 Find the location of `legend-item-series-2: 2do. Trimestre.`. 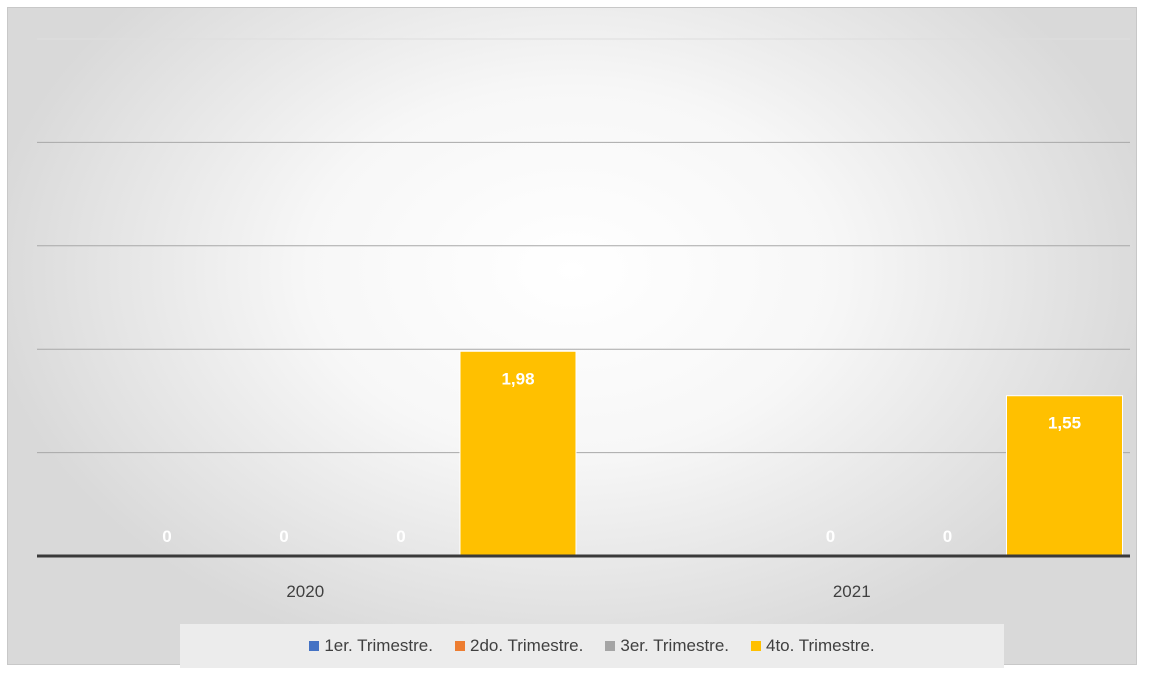

legend-item-series-2: 2do. Trimestre. is located at coordinates (519, 646).